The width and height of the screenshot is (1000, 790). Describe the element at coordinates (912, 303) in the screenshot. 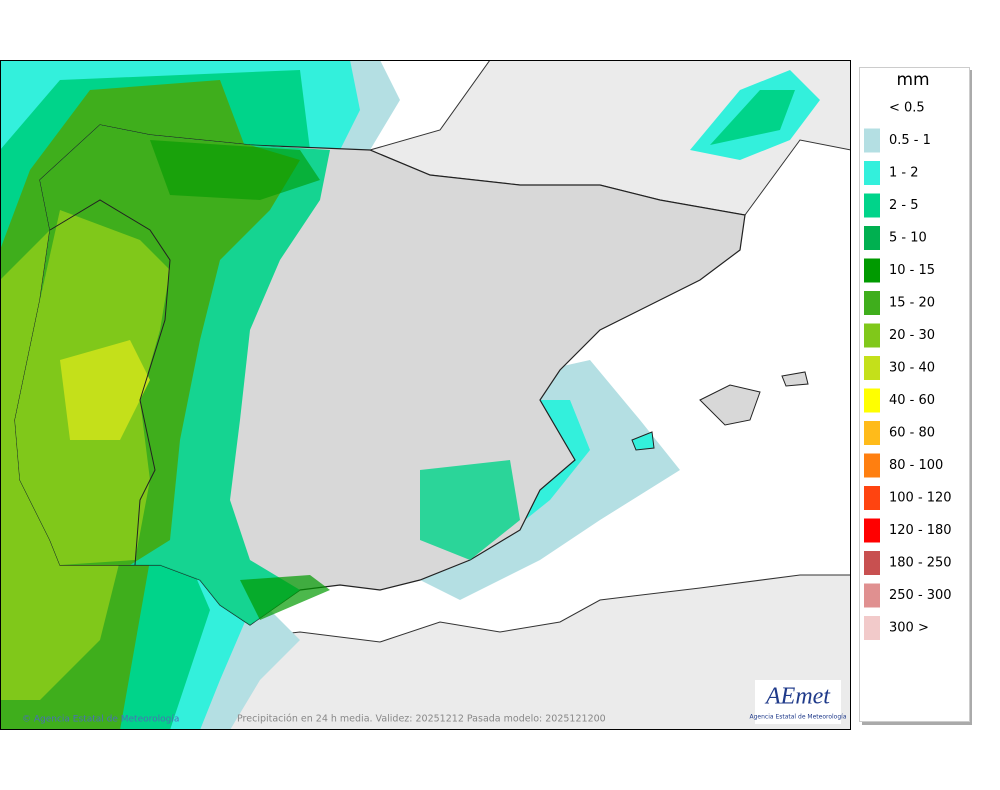

I see `legend-label: 15 - 20` at that location.